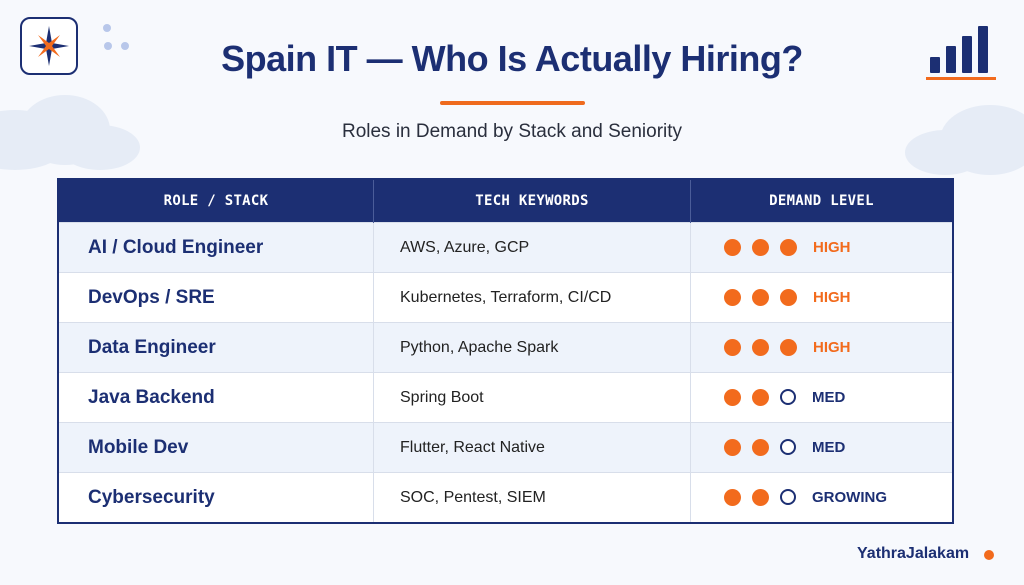  I want to click on column-header-demand: DEMAND LEVEL, so click(821, 201).